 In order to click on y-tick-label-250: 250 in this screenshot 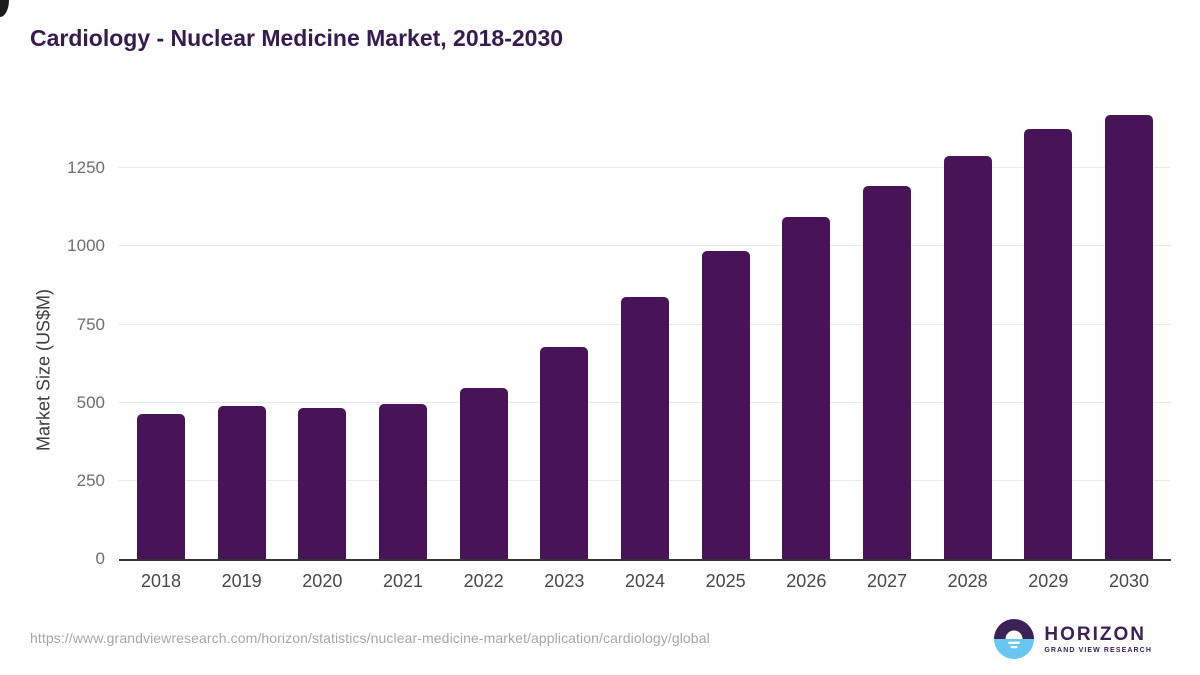, I will do `click(90, 480)`.